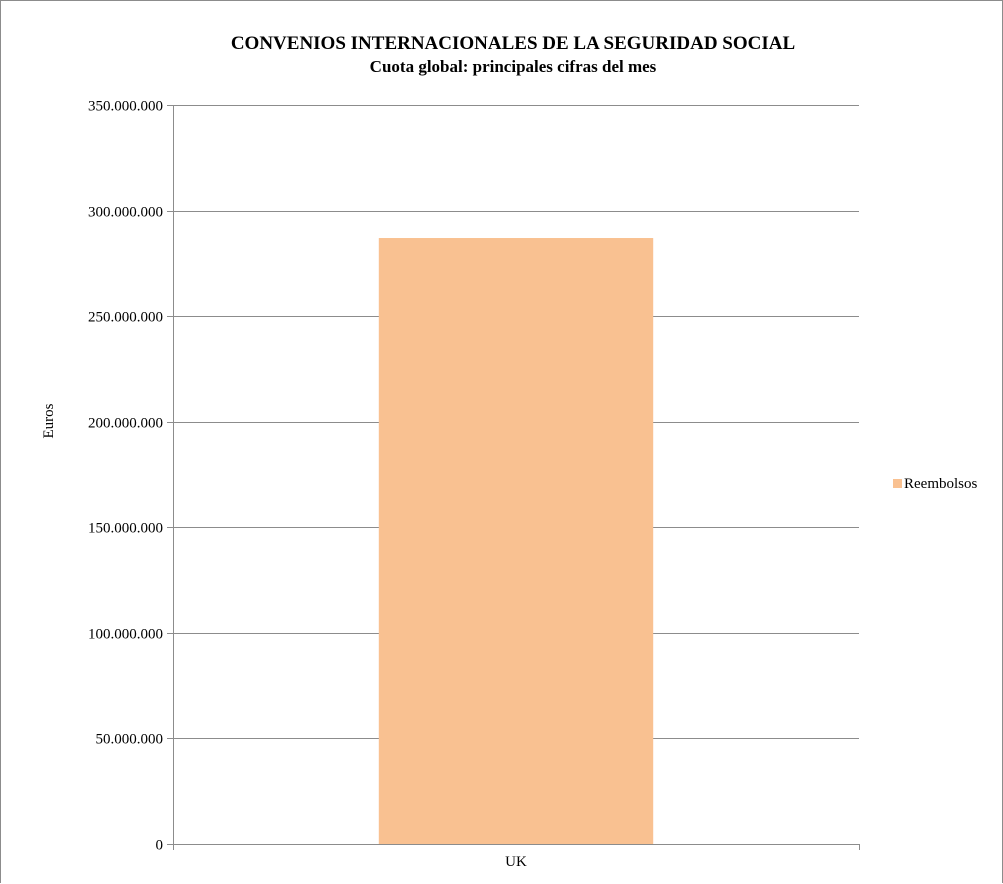 Image resolution: width=1003 pixels, height=884 pixels. Describe the element at coordinates (897, 483) in the screenshot. I see `legend-swatch` at that location.